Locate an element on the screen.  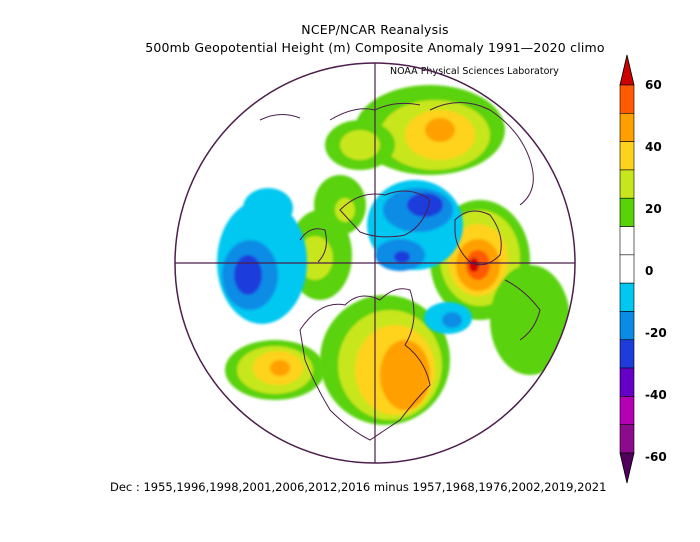
anomaly-siberia is located at coordinates (415, 130).